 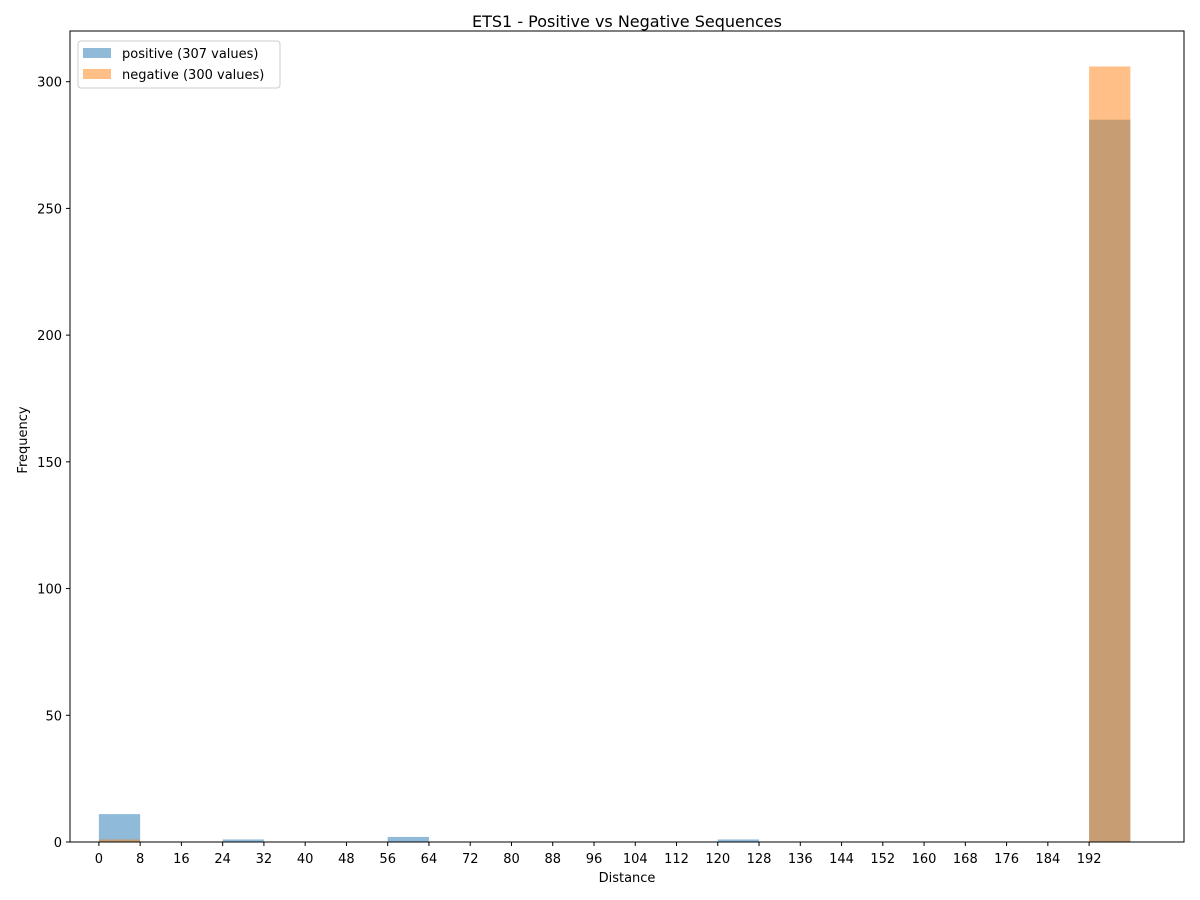 I want to click on legend-box, so click(x=179, y=64).